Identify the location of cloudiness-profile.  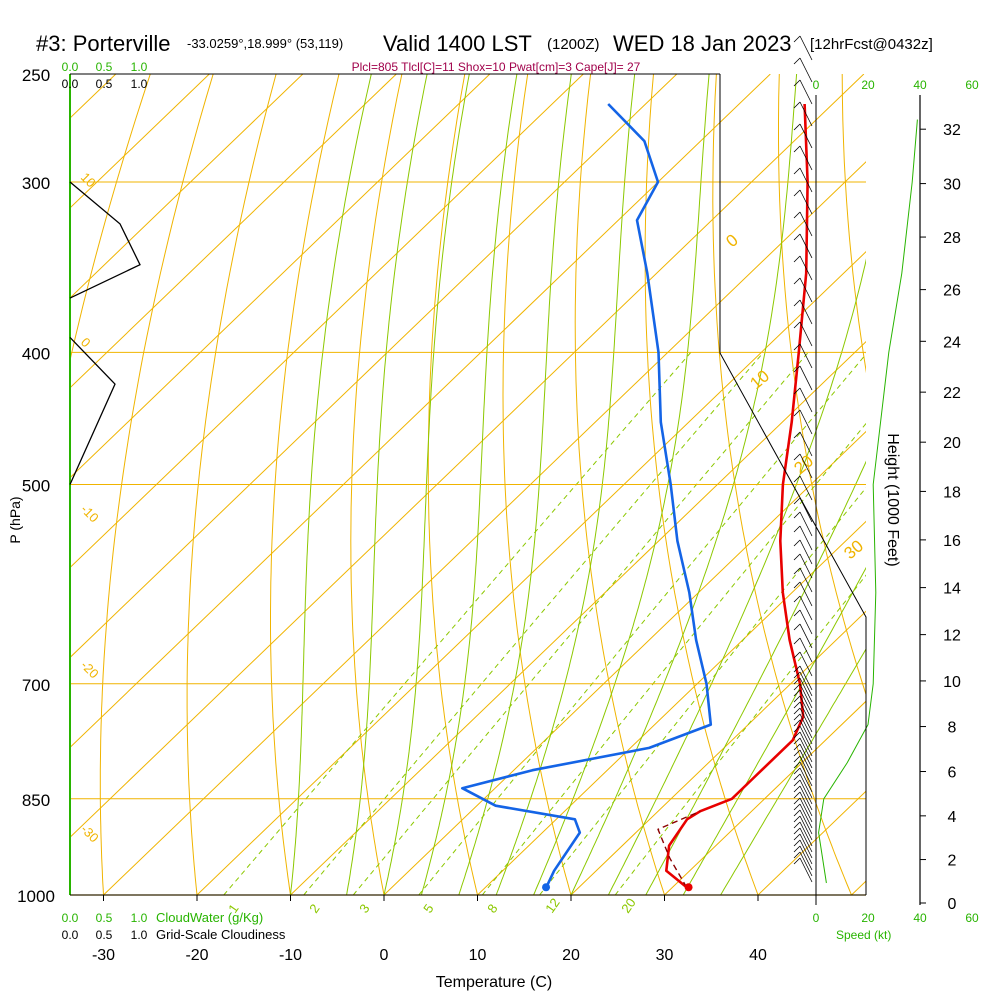
(92, 410).